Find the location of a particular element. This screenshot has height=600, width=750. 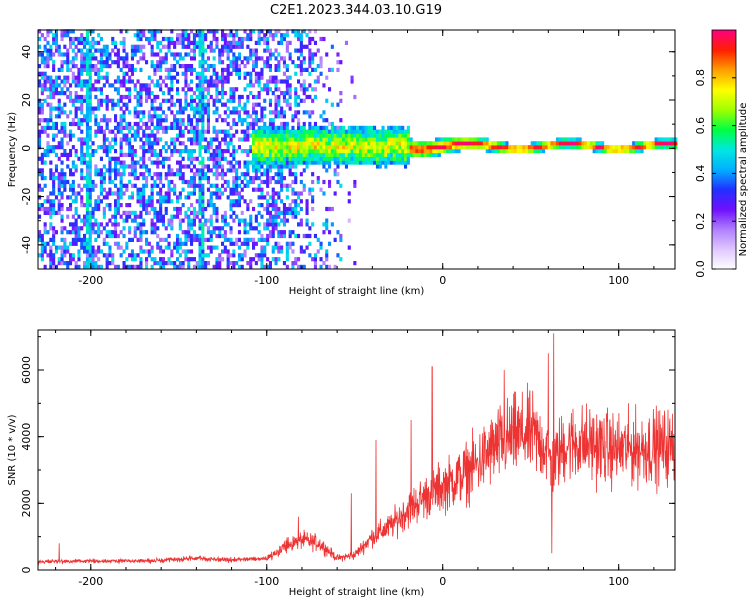

colorbar-tick-label: 0.2 is located at coordinates (700, 221).